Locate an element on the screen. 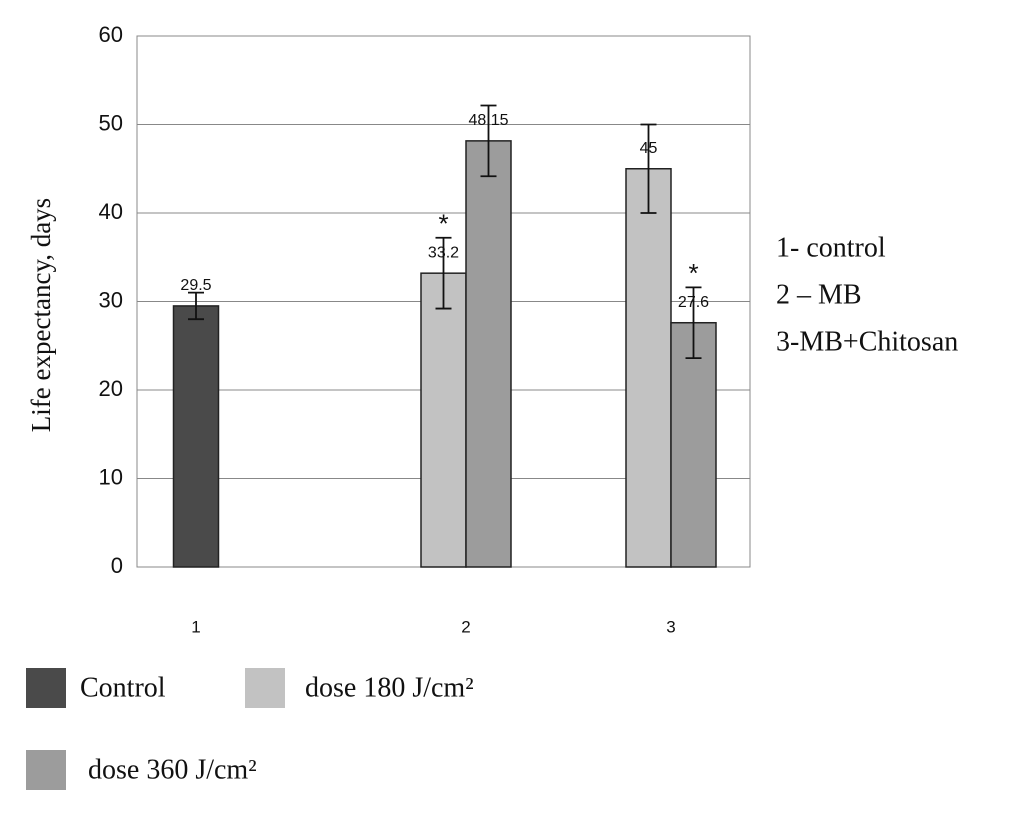  legend-label: dose 360 J/cm² is located at coordinates (172, 769).